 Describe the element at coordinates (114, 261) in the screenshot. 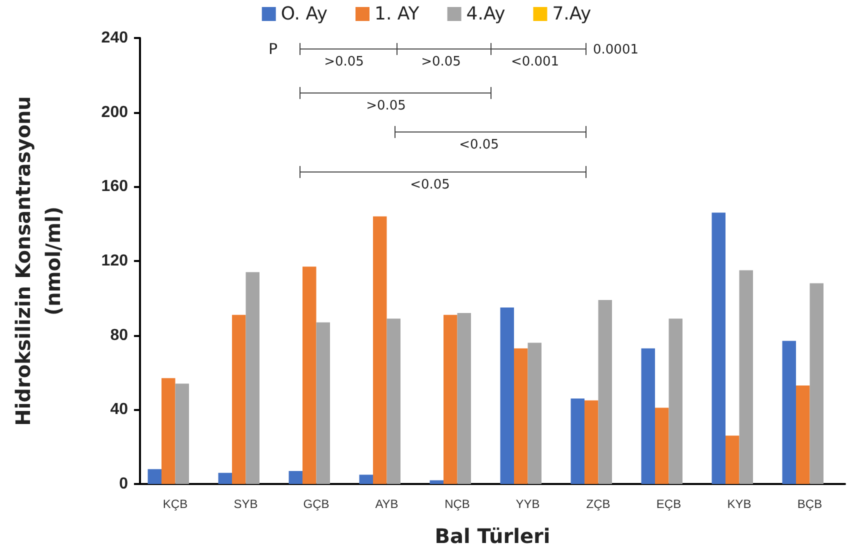

I see `y-tick-label: 120` at that location.